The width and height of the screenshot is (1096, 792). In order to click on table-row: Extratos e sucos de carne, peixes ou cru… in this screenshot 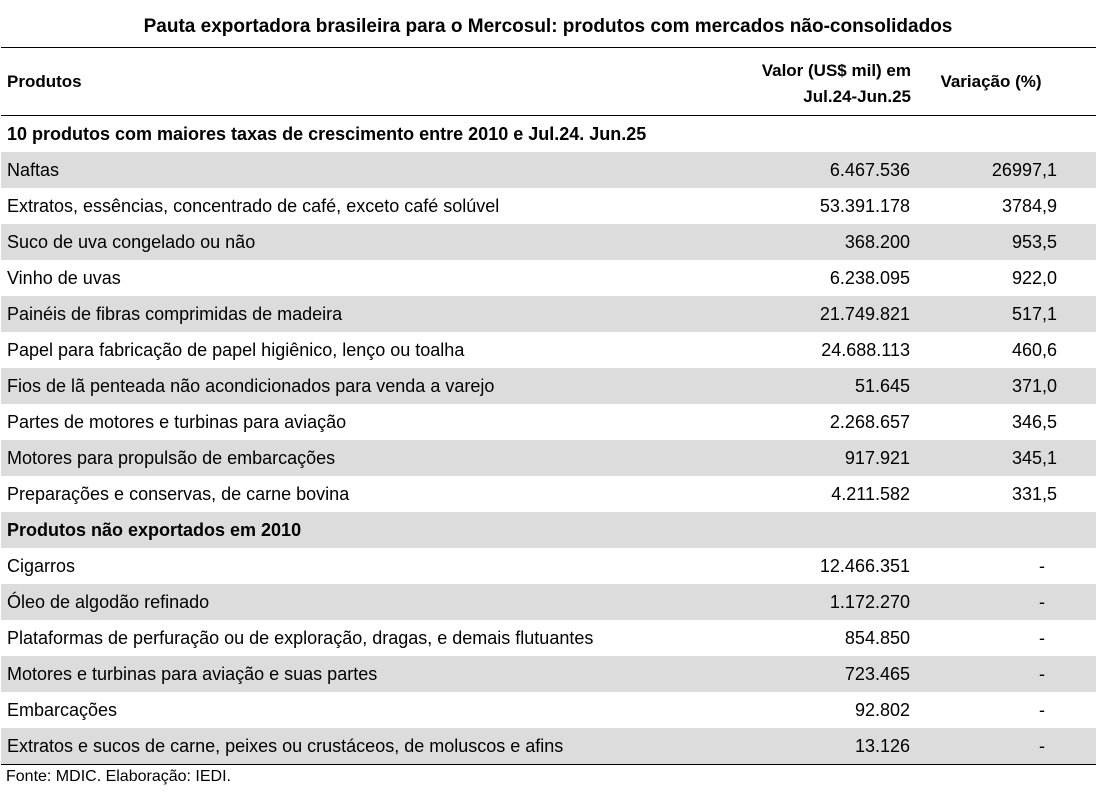, I will do `click(548, 746)`.